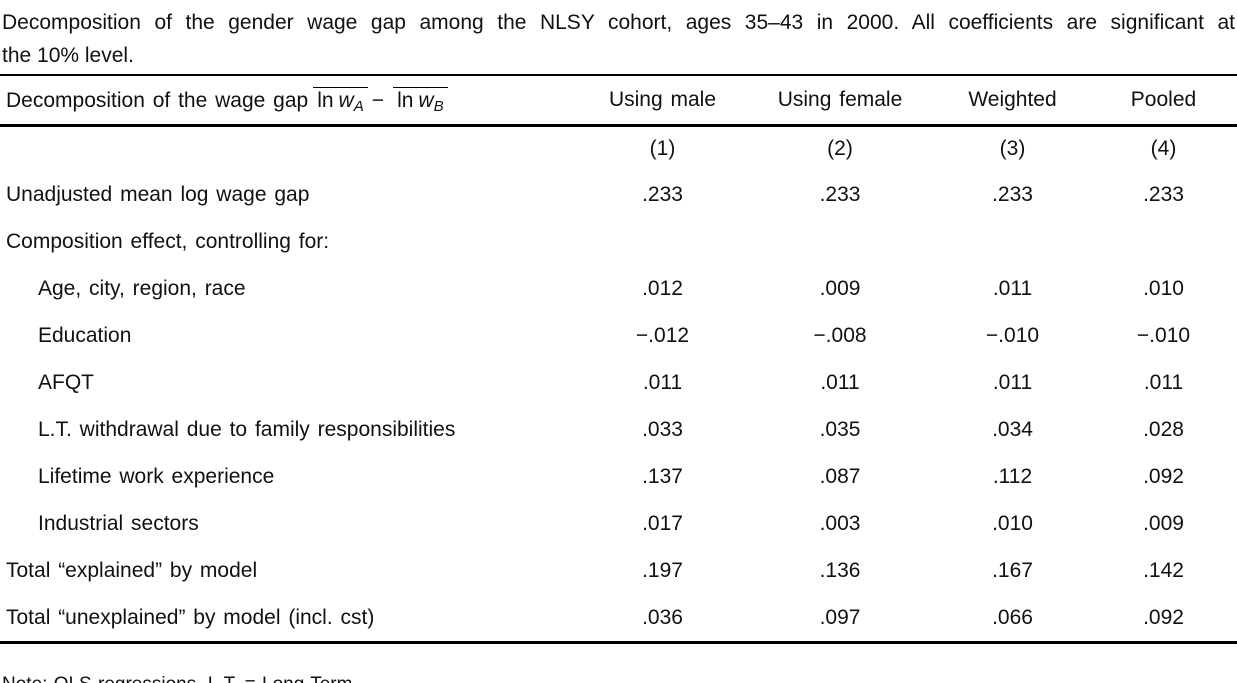  I want to click on math-sub-B: B, so click(438, 106).